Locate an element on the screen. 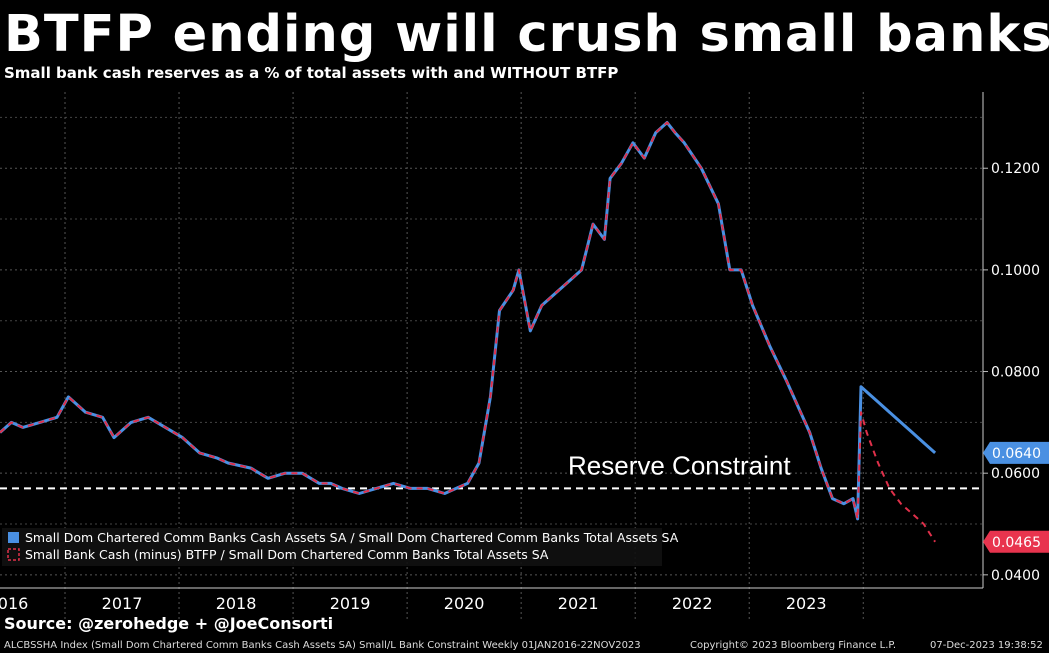 The height and width of the screenshot is (653, 1049). y-tick-label: 0.0600 is located at coordinates (1015, 474).